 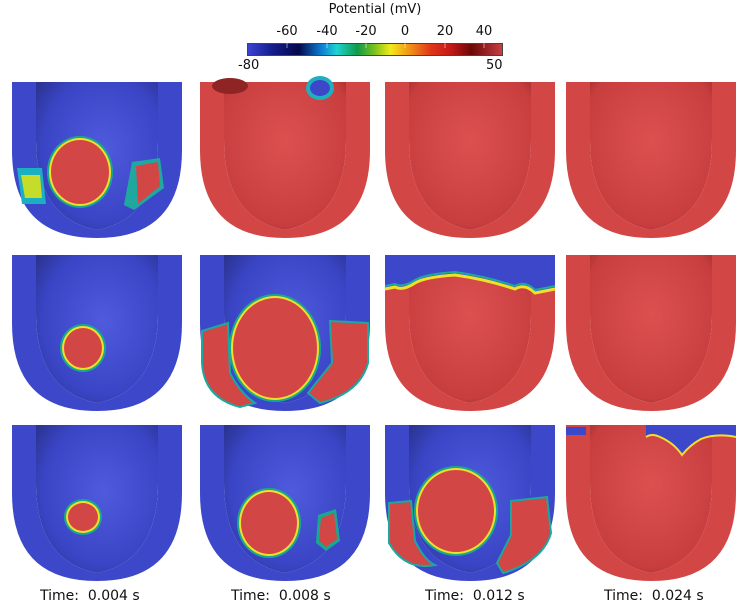 What do you see at coordinates (281, 596) in the screenshot?
I see `time-label-1: Time: 0.008 s` at bounding box center [281, 596].